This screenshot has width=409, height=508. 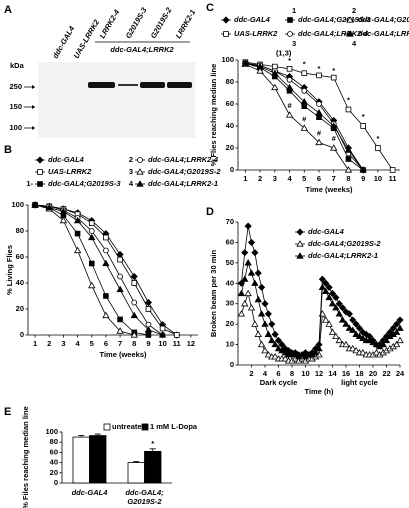 I want to click on marker-label: 100, so click(x=15, y=127).